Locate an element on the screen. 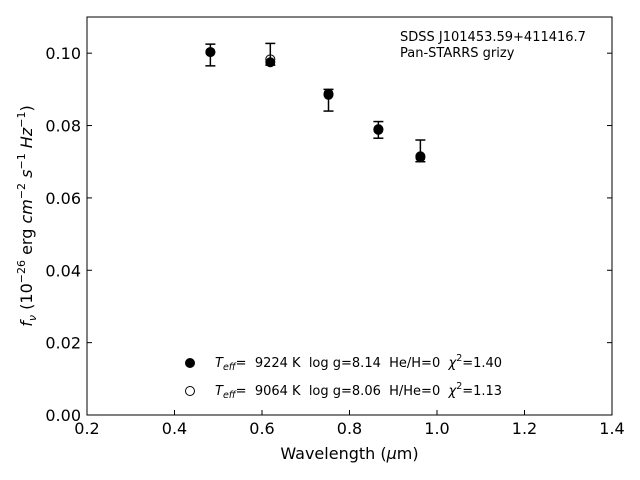 The height and width of the screenshot is (480, 640). y-tick-label: 0.06 is located at coordinates (63, 198).